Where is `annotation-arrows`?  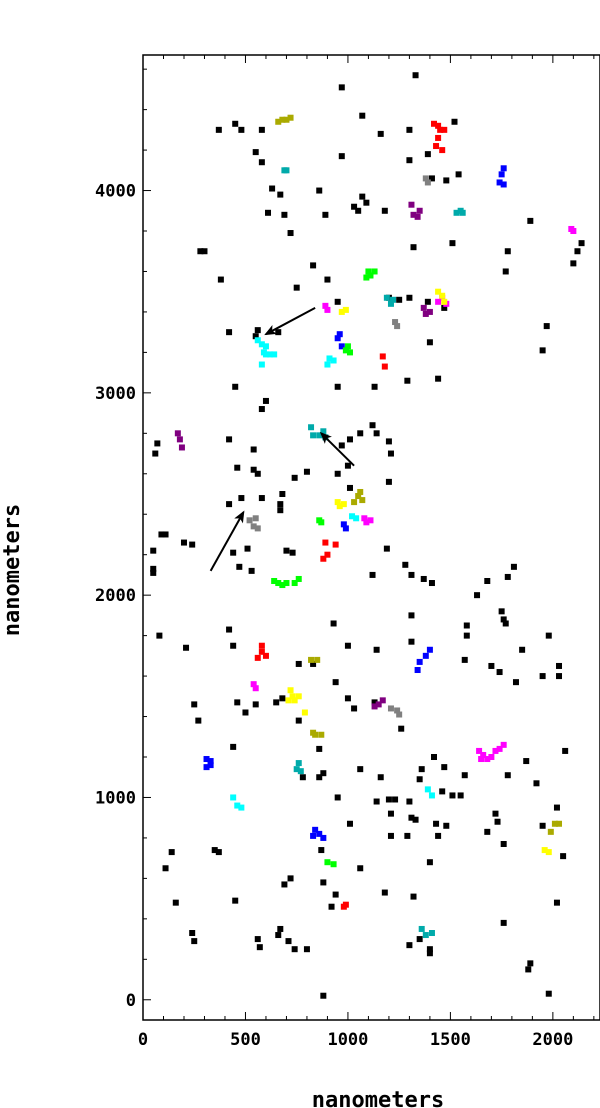
annotation-arrows is located at coordinates (282, 439).